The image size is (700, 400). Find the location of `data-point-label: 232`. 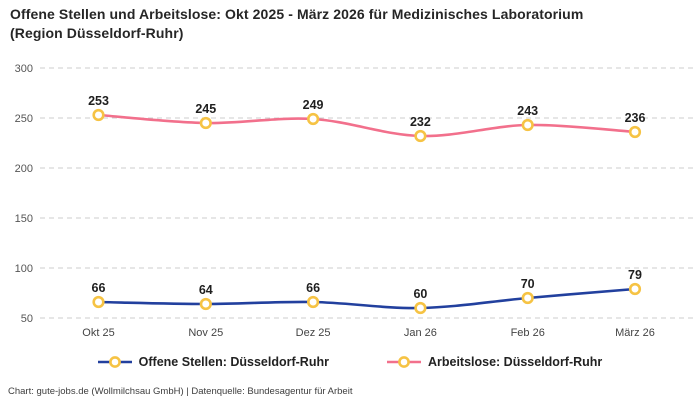

data-point-label: 232 is located at coordinates (420, 122).